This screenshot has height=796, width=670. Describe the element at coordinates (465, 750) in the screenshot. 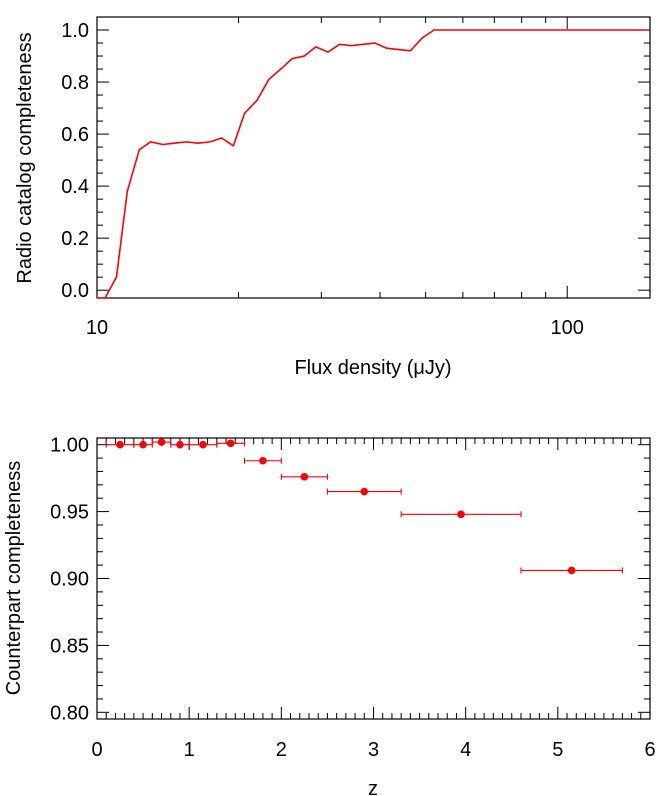

I see `bottom-x-tick-label: 4` at that location.